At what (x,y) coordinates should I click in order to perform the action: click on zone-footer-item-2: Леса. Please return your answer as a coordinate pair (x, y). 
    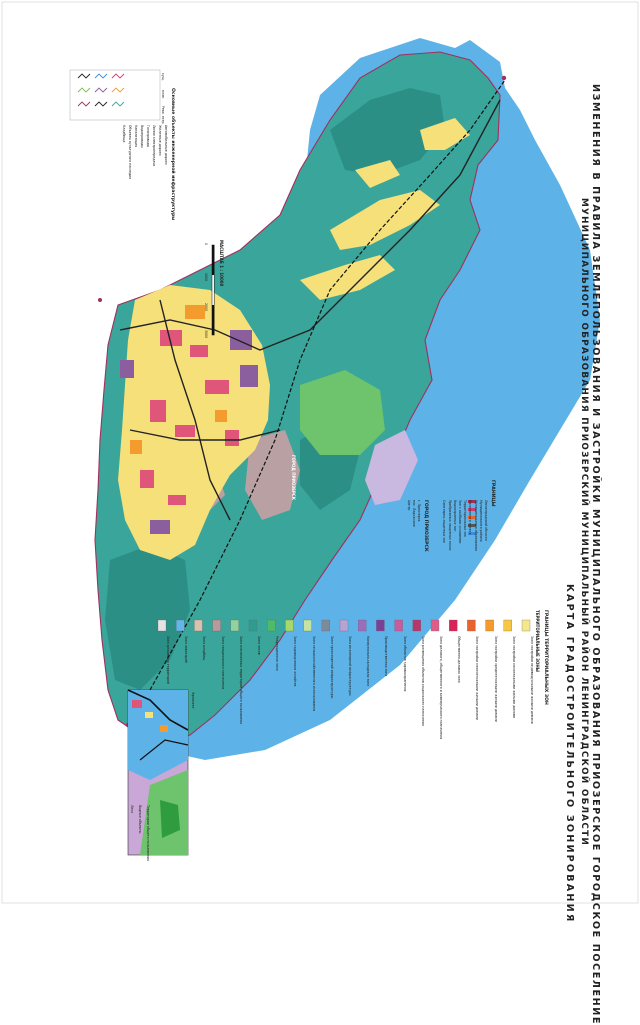
    Looking at the image, I should click on (132, 809).